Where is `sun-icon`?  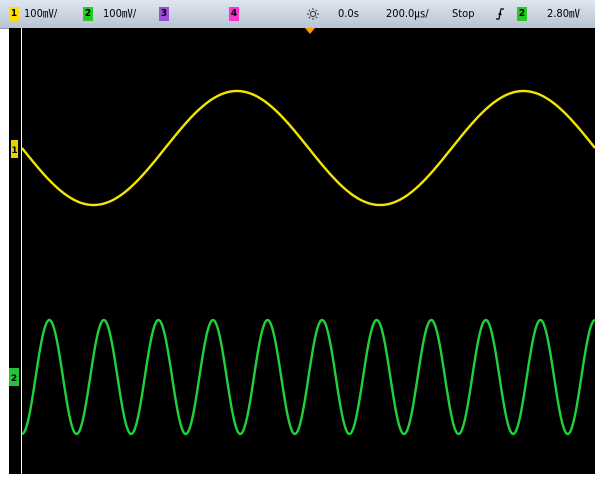 sun-icon is located at coordinates (313, 14).